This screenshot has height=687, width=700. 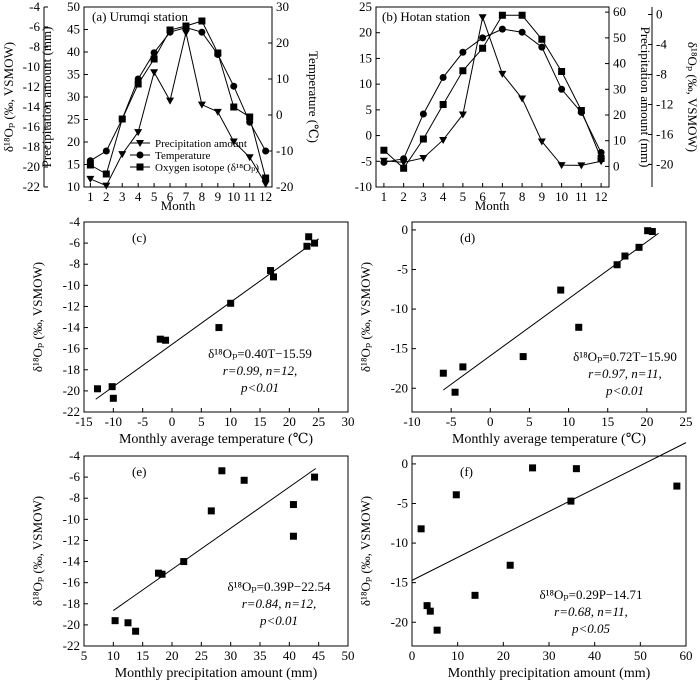 What do you see at coordinates (402, 269) in the screenshot?
I see `panel-d-y-tick-label: -5` at bounding box center [402, 269].